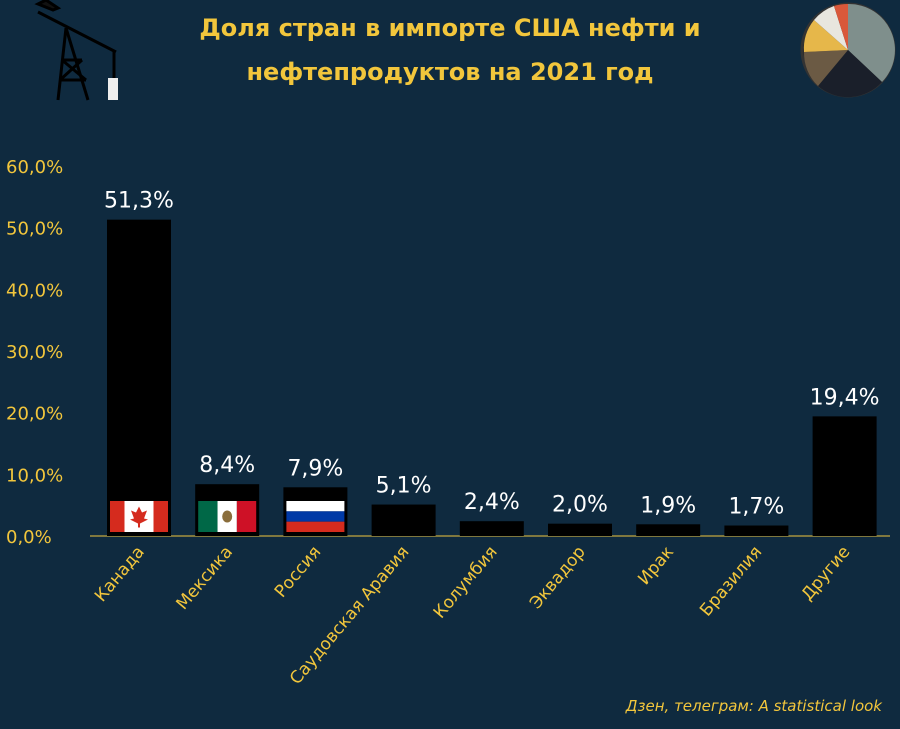 The image size is (900, 729). What do you see at coordinates (450, 72) in the screenshot?
I see `title-line-2: нефтепродуктов на 2021 год` at bounding box center [450, 72].